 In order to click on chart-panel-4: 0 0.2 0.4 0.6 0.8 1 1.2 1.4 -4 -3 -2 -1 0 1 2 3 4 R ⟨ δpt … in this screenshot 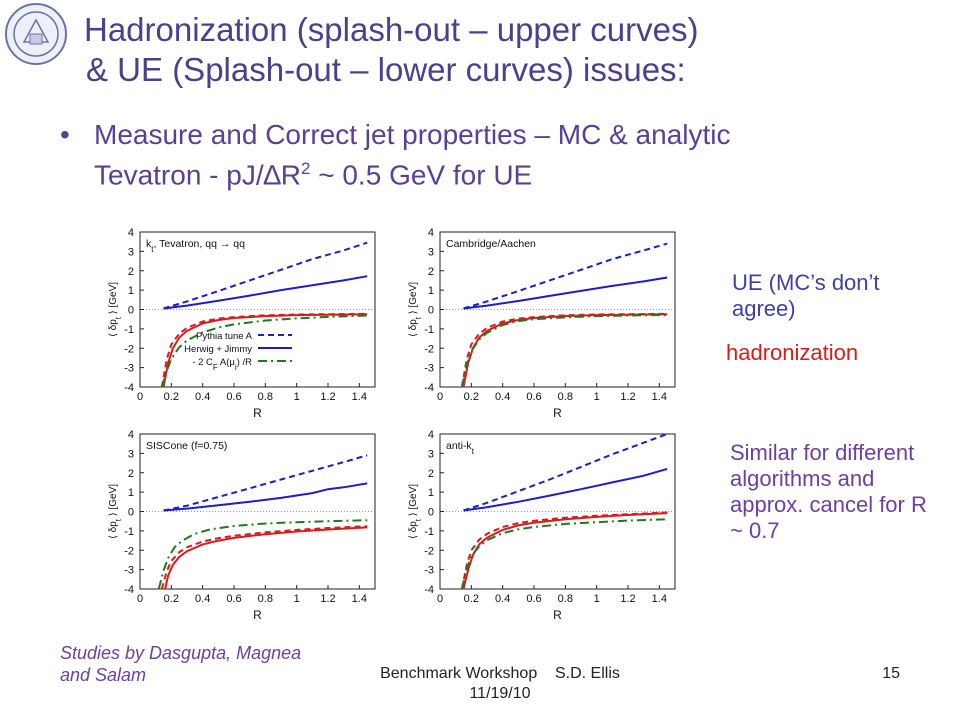, I will do `click(542, 525)`.